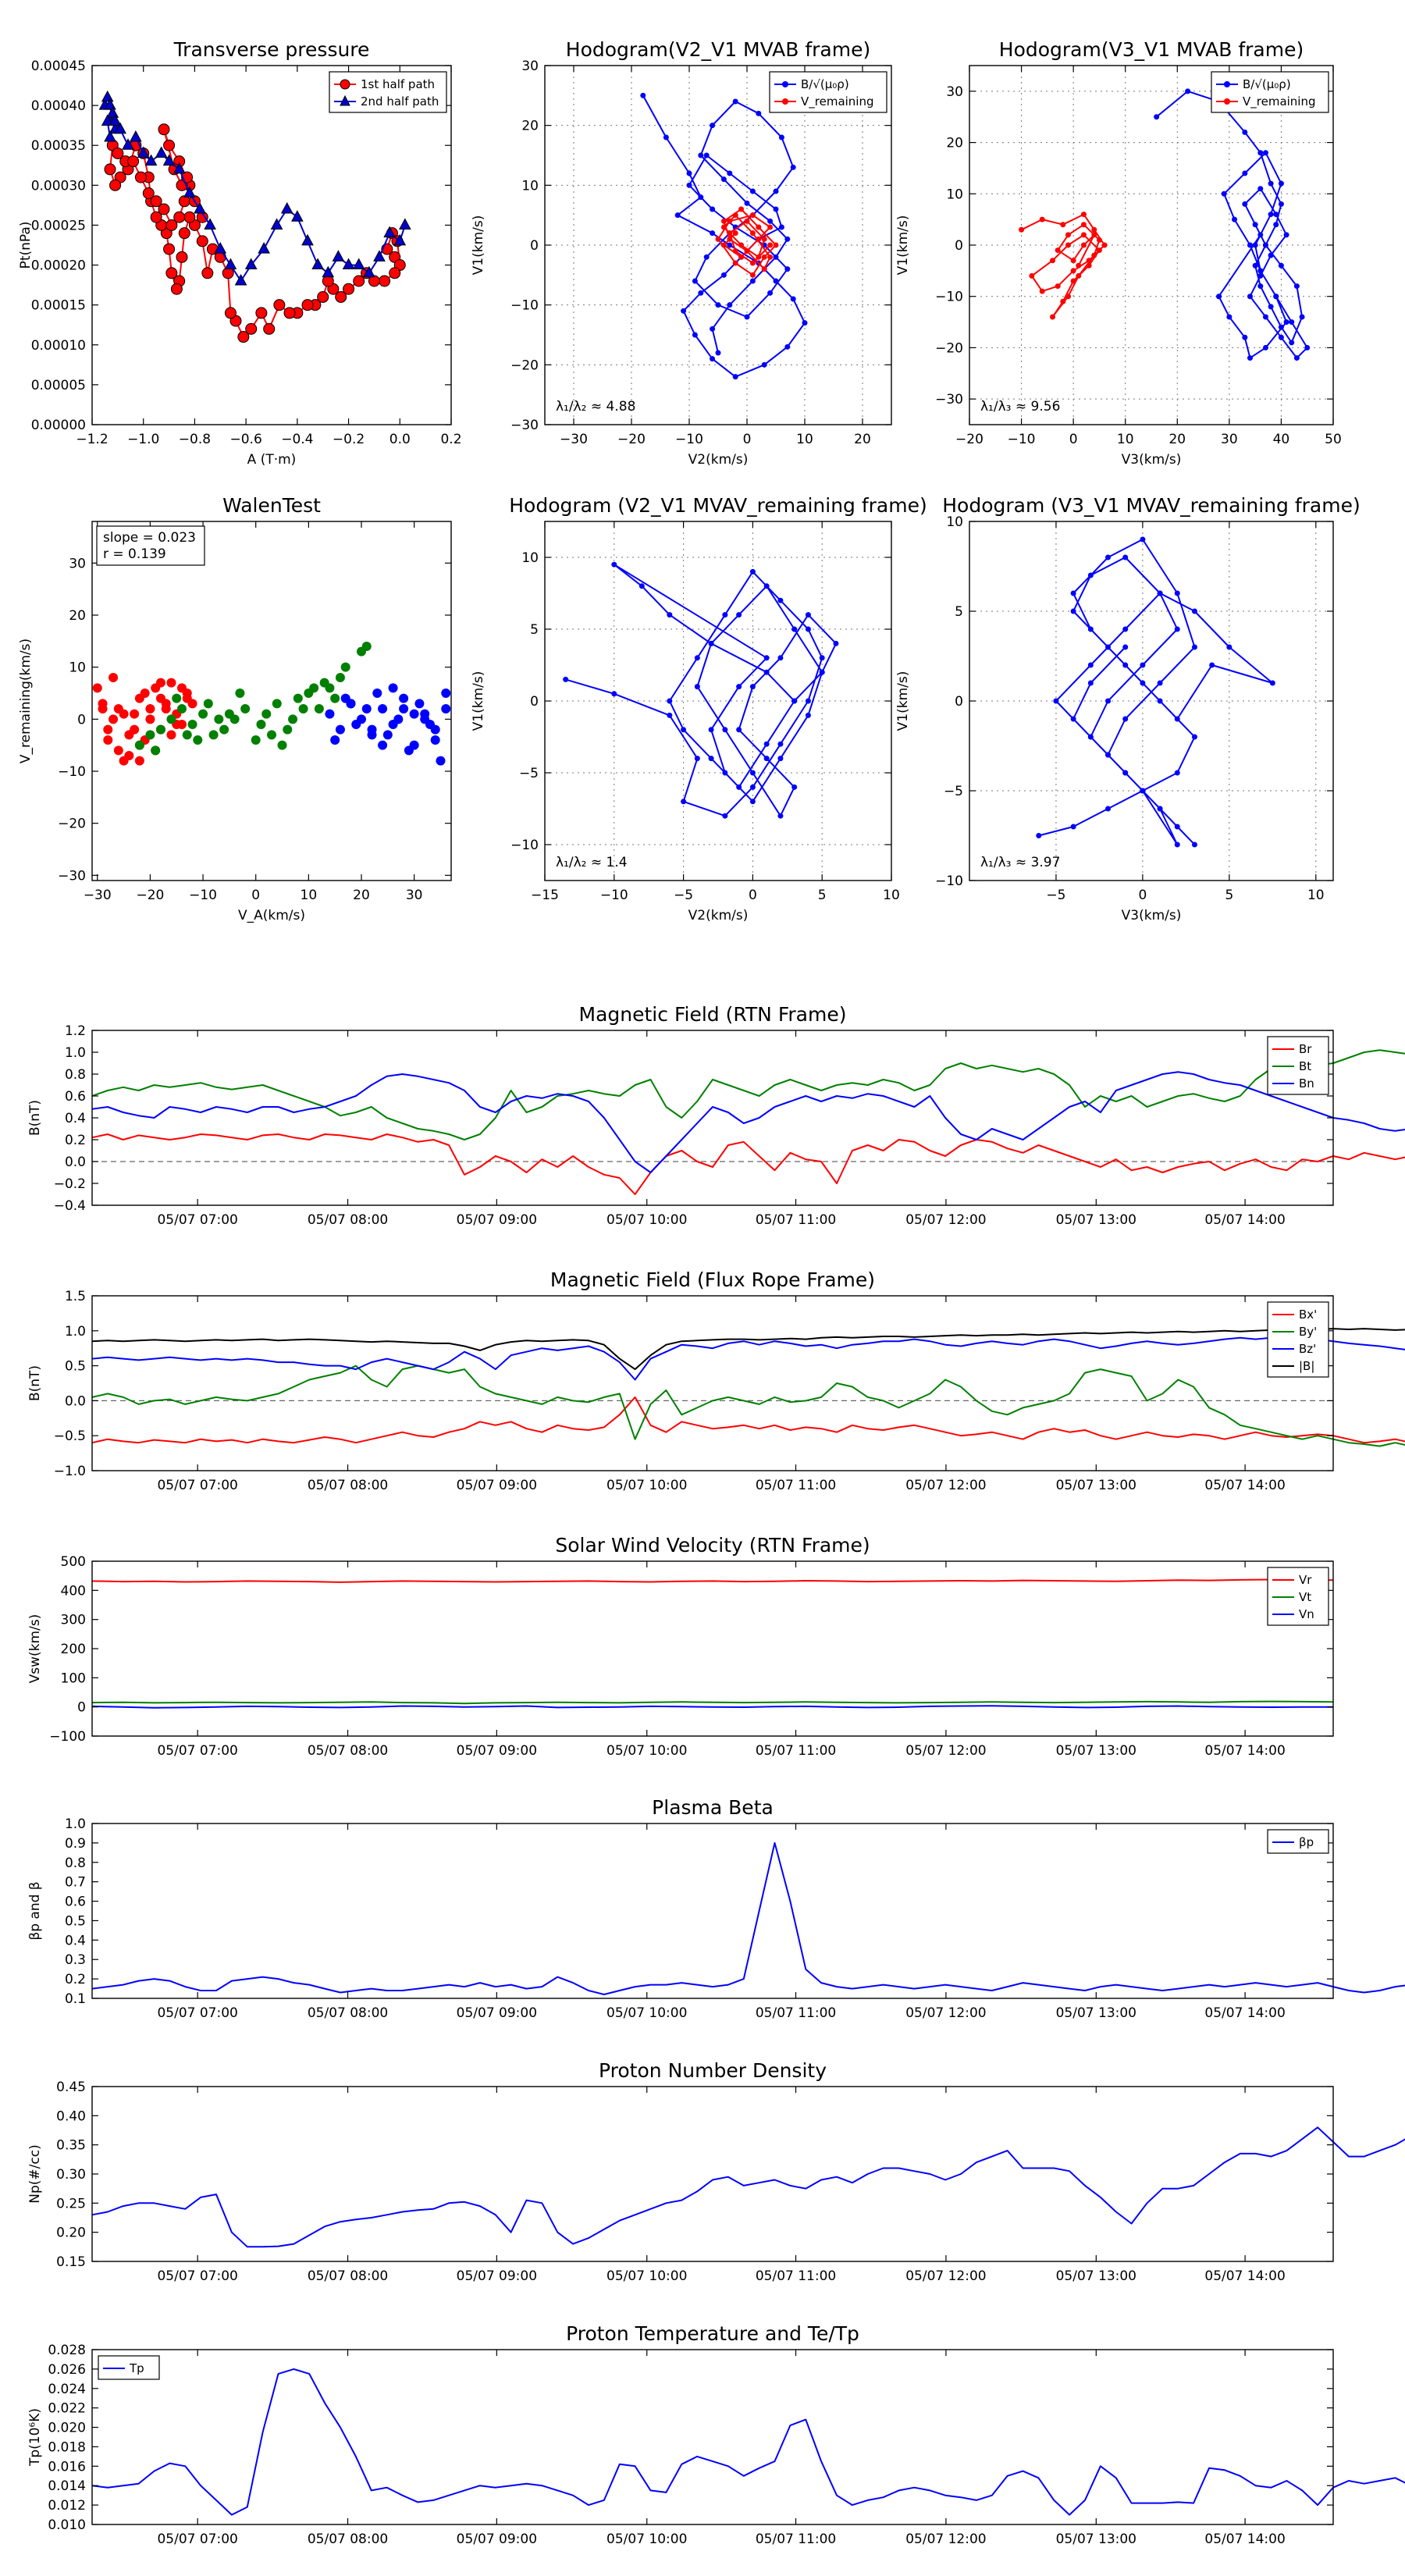 Image resolution: width=1405 pixels, height=2576 pixels. Describe the element at coordinates (71, 2233) in the screenshot. I see `y-tick-label: 0.20` at that location.